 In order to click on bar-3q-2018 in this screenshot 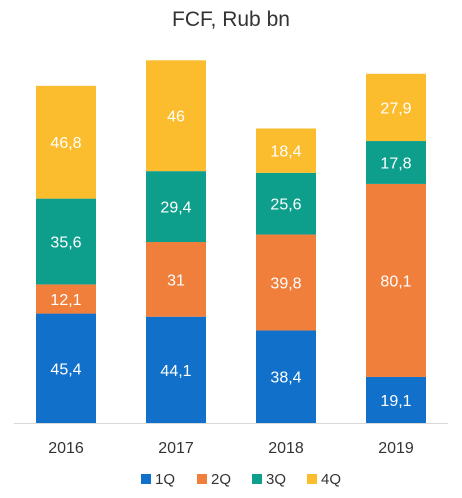, I will do `click(286, 203)`.